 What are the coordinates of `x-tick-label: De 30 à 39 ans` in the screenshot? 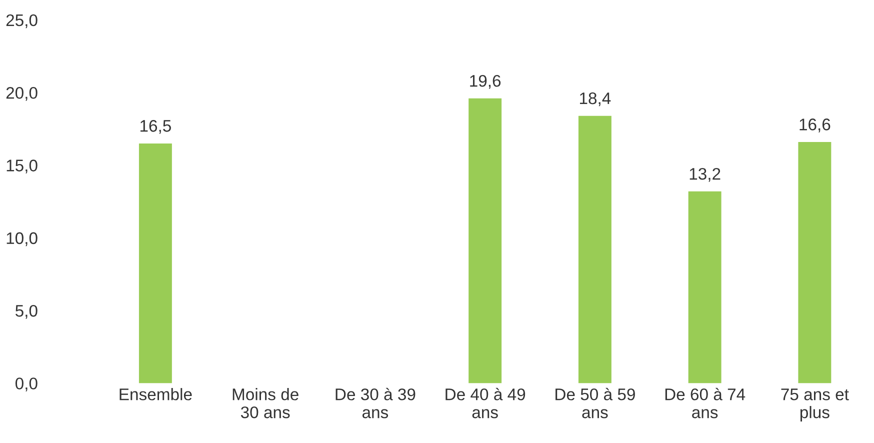 It's located at (376, 403).